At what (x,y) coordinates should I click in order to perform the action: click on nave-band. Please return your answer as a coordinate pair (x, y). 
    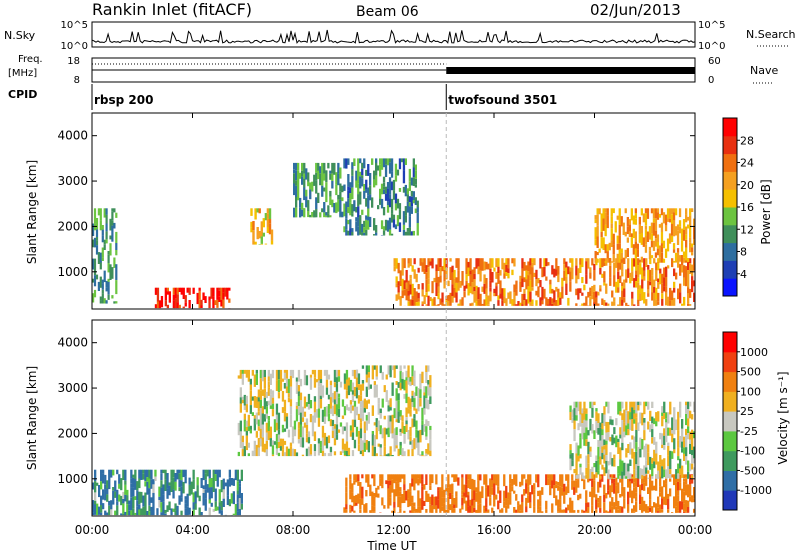
    Looking at the image, I should click on (570, 70).